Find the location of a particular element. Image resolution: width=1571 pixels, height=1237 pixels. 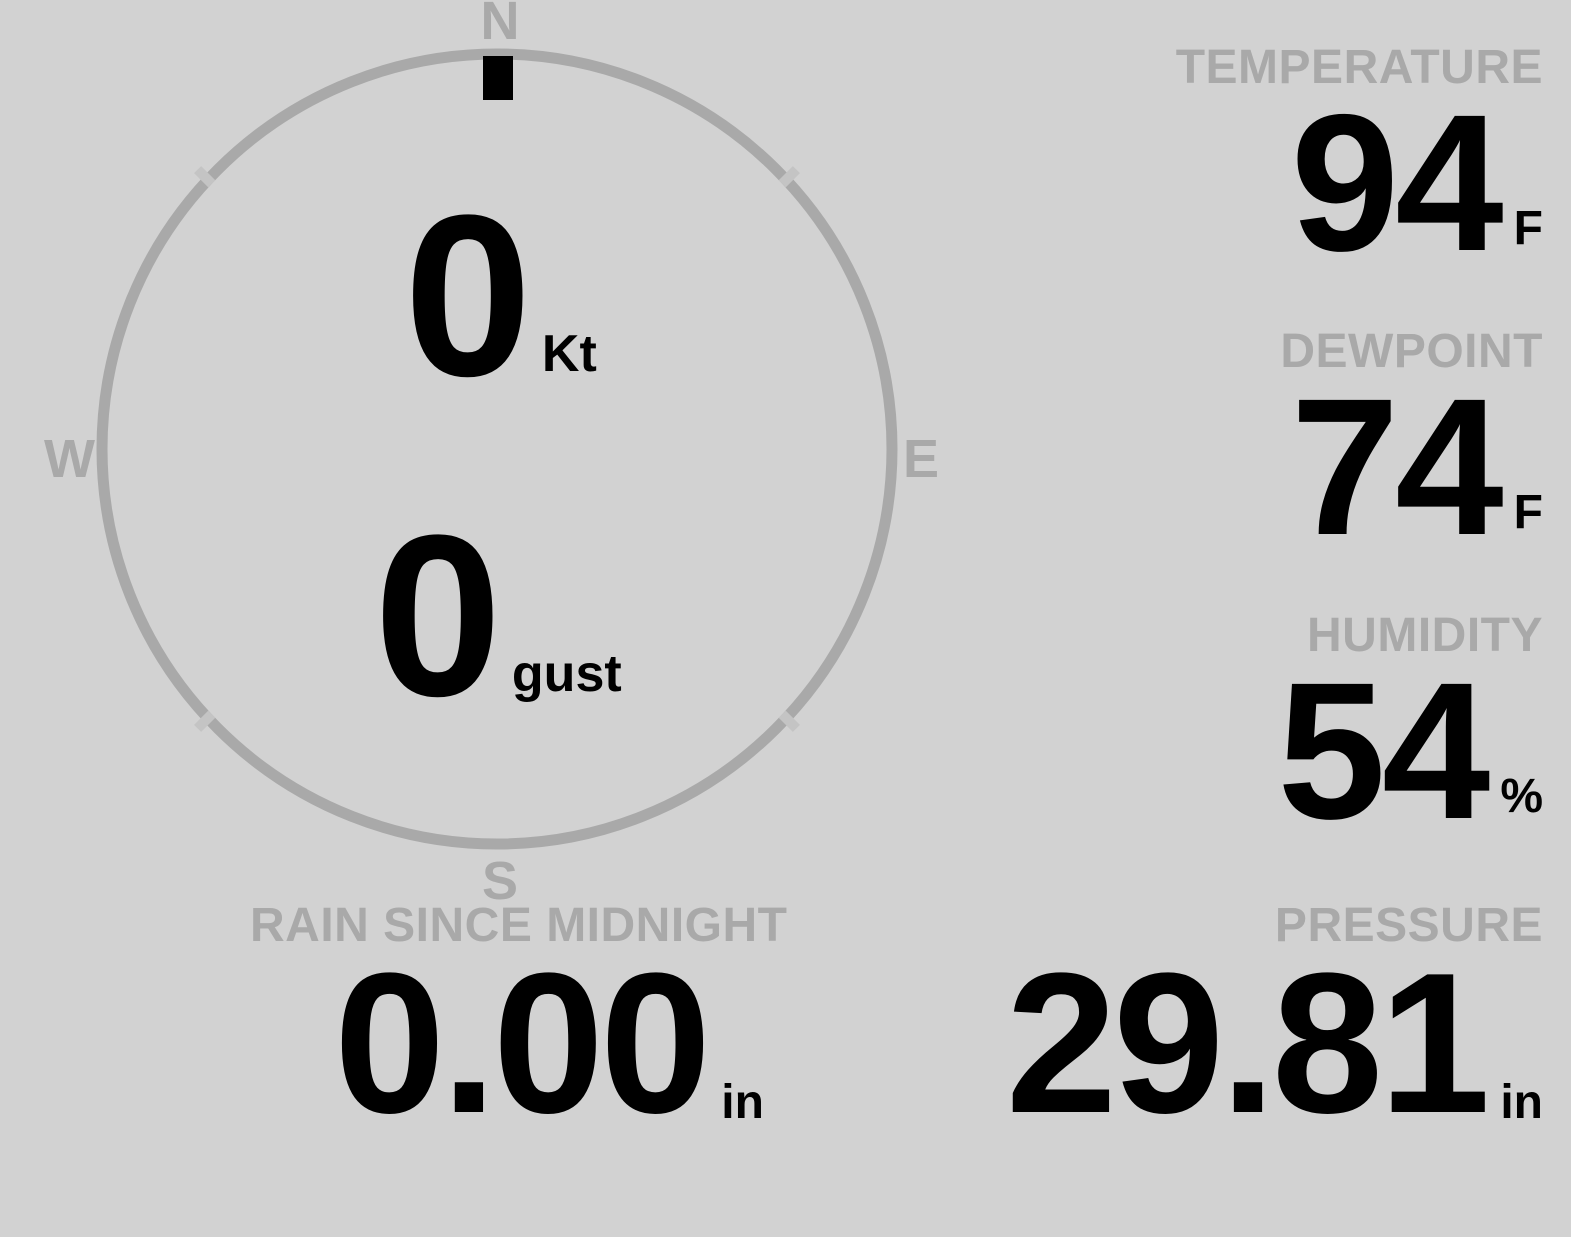

dewpoint-value-row: 74 F is located at coordinates (1411, 467).